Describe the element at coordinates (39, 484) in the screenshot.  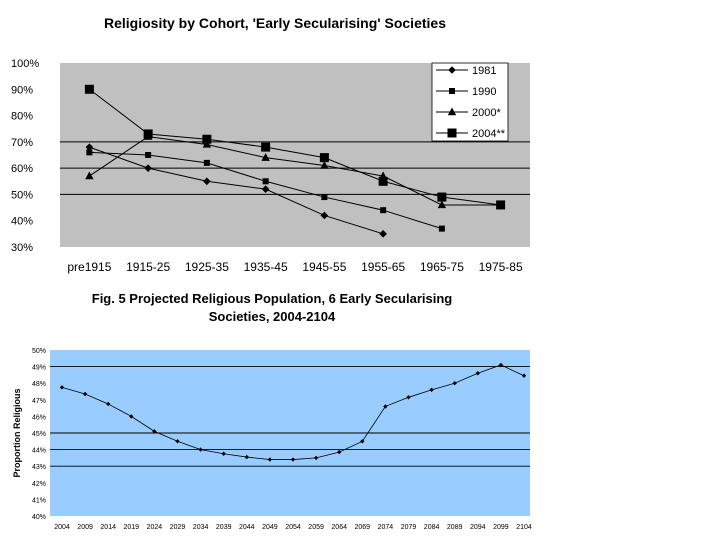
I see `y-tick-label: 42%` at that location.